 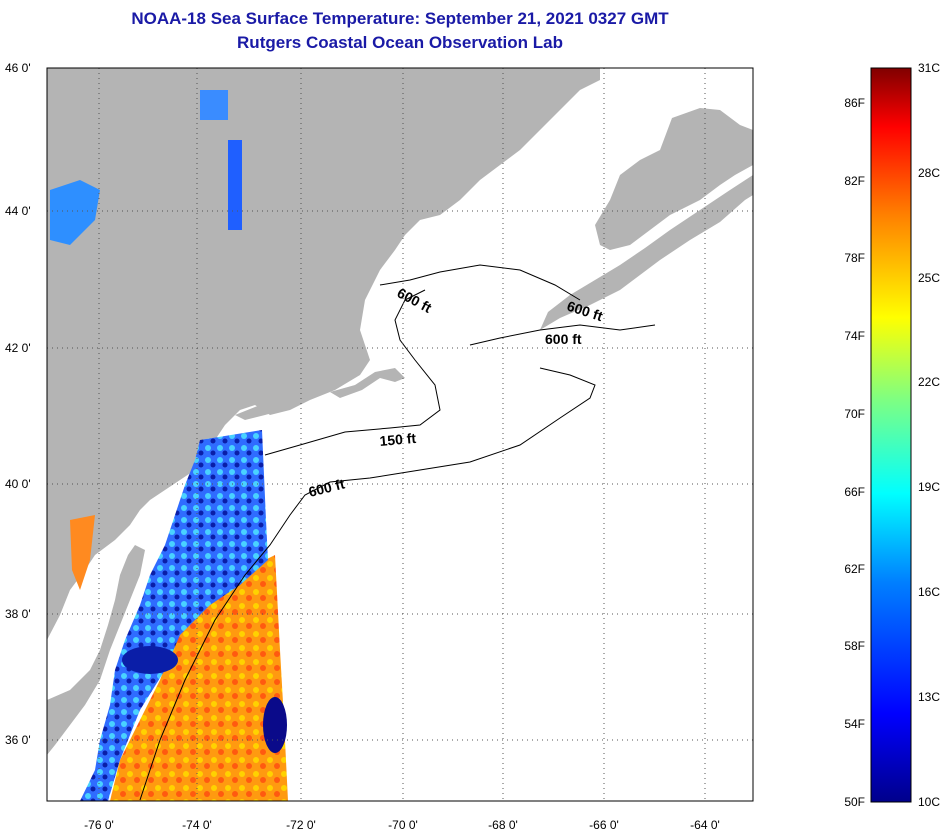 I want to click on colorbar-c-label: 13C, so click(x=929, y=697).